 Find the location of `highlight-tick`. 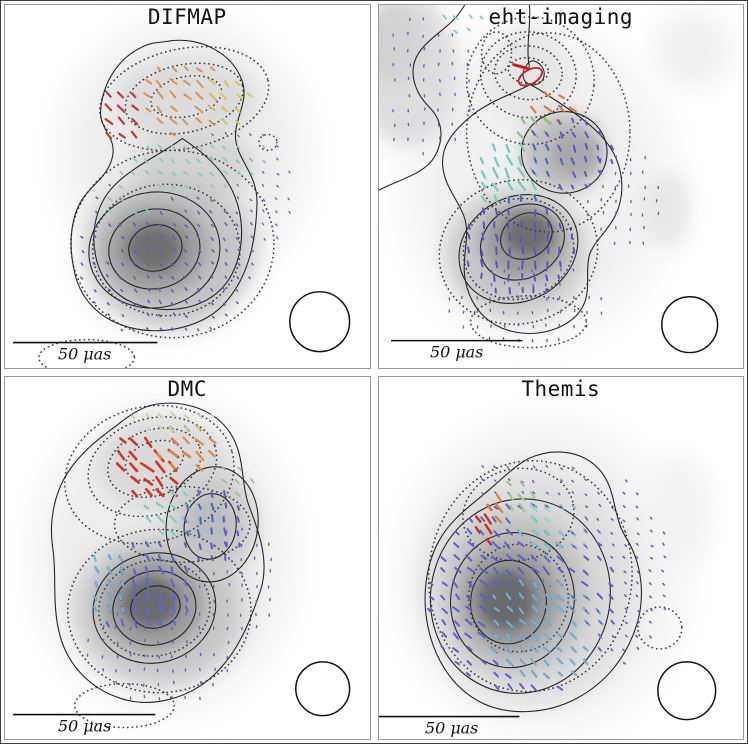

highlight-tick is located at coordinates (521, 67).